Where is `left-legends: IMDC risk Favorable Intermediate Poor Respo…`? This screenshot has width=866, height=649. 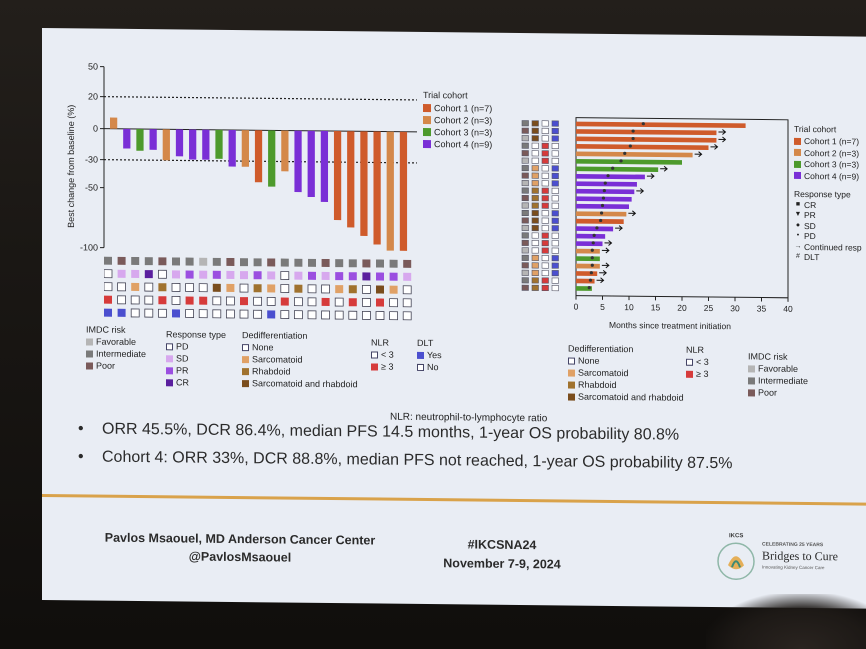
left-legends: IMDC risk Favorable Intermediate Poor Respo… is located at coordinates (264, 366).